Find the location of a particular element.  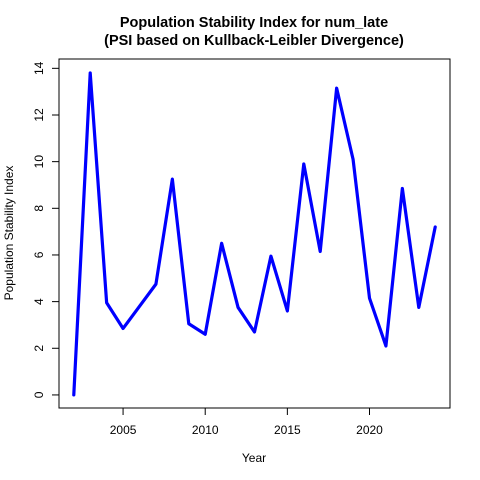

x-axis-label: Year is located at coordinates (254, 458).